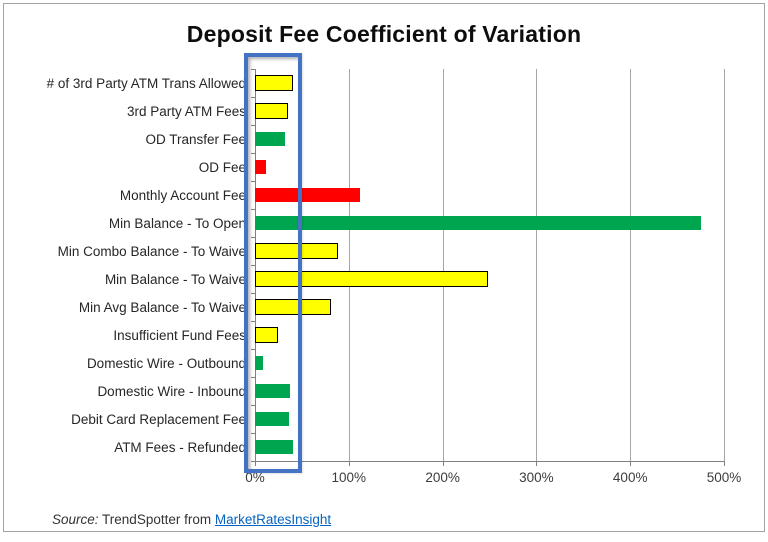 The width and height of the screenshot is (768, 542). What do you see at coordinates (177, 223) in the screenshot?
I see `category-label: Min Balance - To Open` at bounding box center [177, 223].